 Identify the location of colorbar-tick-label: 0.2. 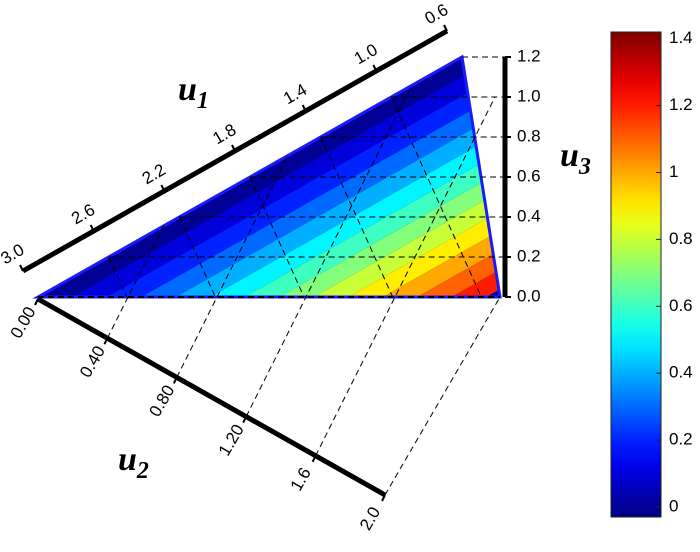
(681, 439).